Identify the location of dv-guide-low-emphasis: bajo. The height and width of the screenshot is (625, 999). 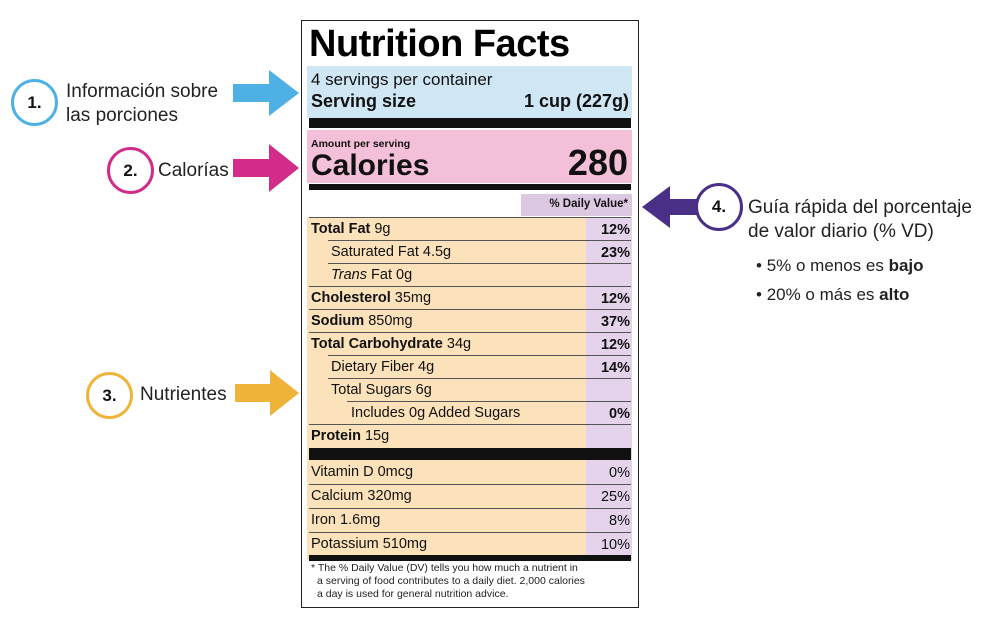
(906, 265).